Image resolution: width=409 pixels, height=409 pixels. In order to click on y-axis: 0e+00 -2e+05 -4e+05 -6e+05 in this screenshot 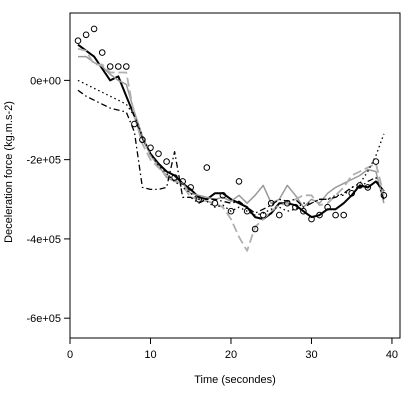, I will do `click(48, 200)`.